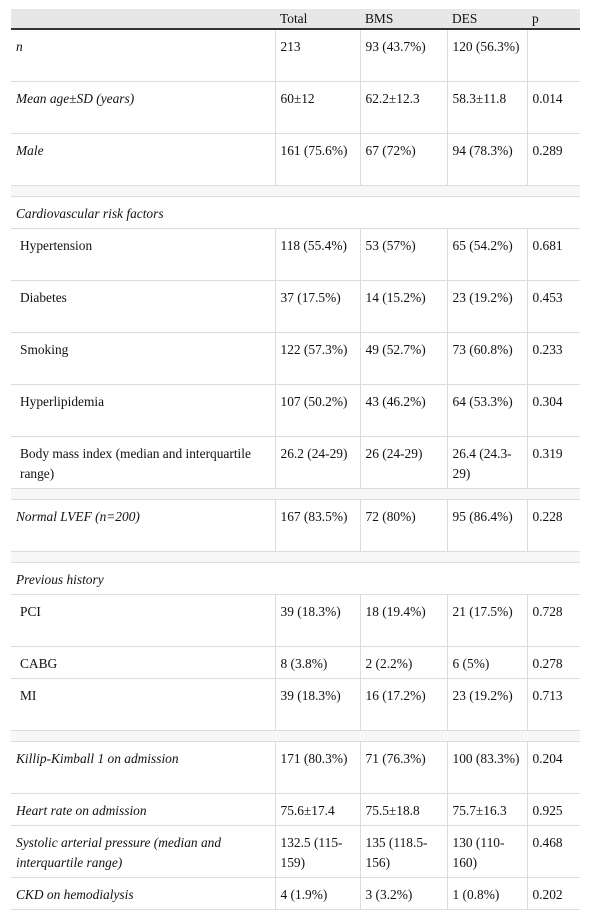  I want to click on p-value-cell: 0.204, so click(553, 767).